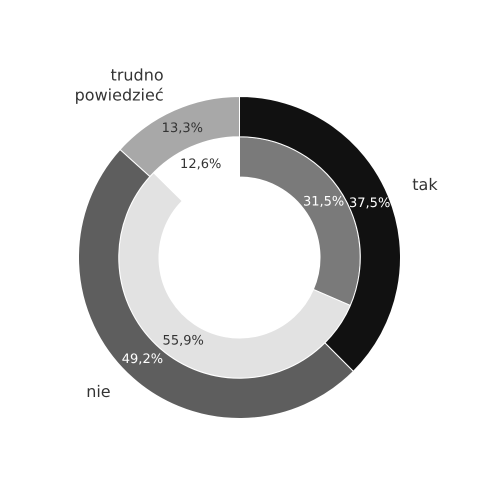 This screenshot has width=479, height=495. What do you see at coordinates (201, 164) in the screenshot?
I see `data-label: 12,6%` at bounding box center [201, 164].